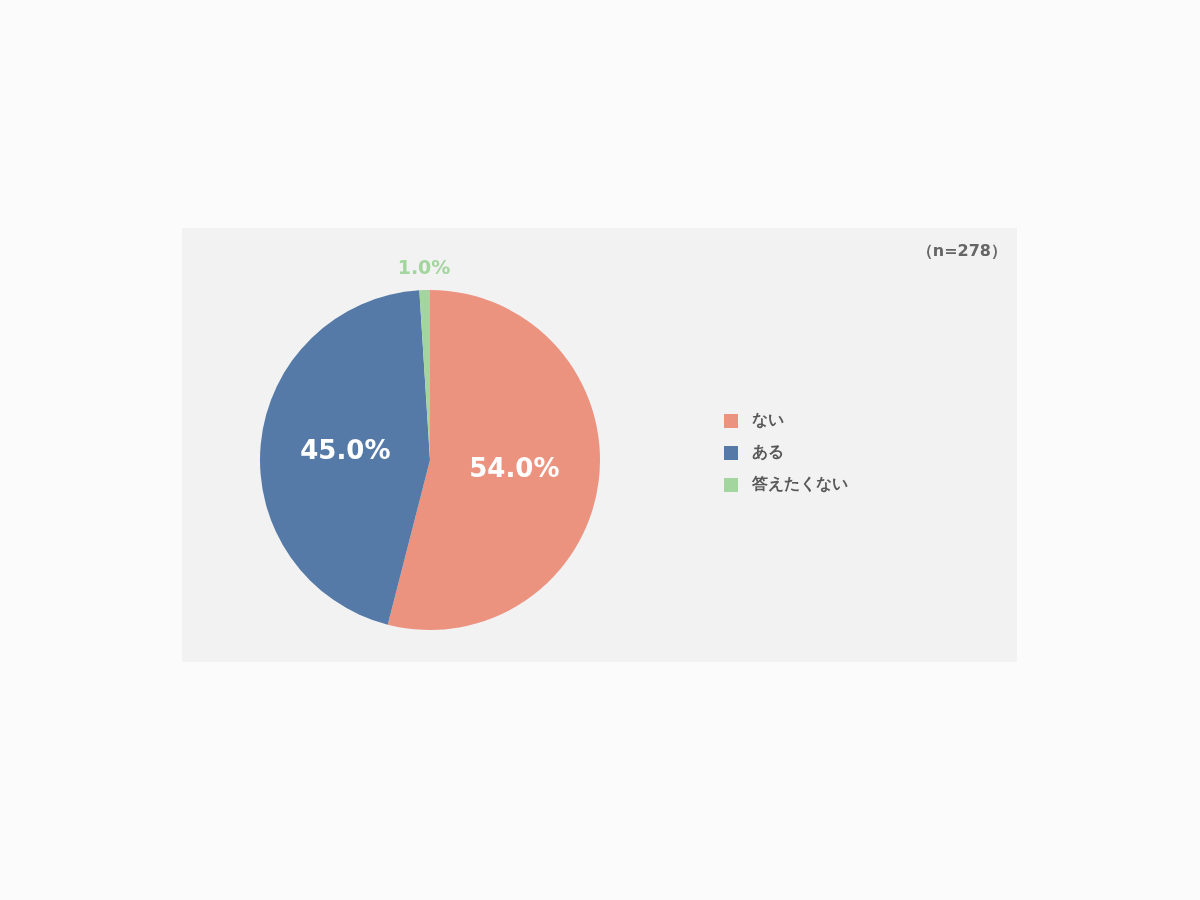  I want to click on legend-label: ある, so click(768, 452).